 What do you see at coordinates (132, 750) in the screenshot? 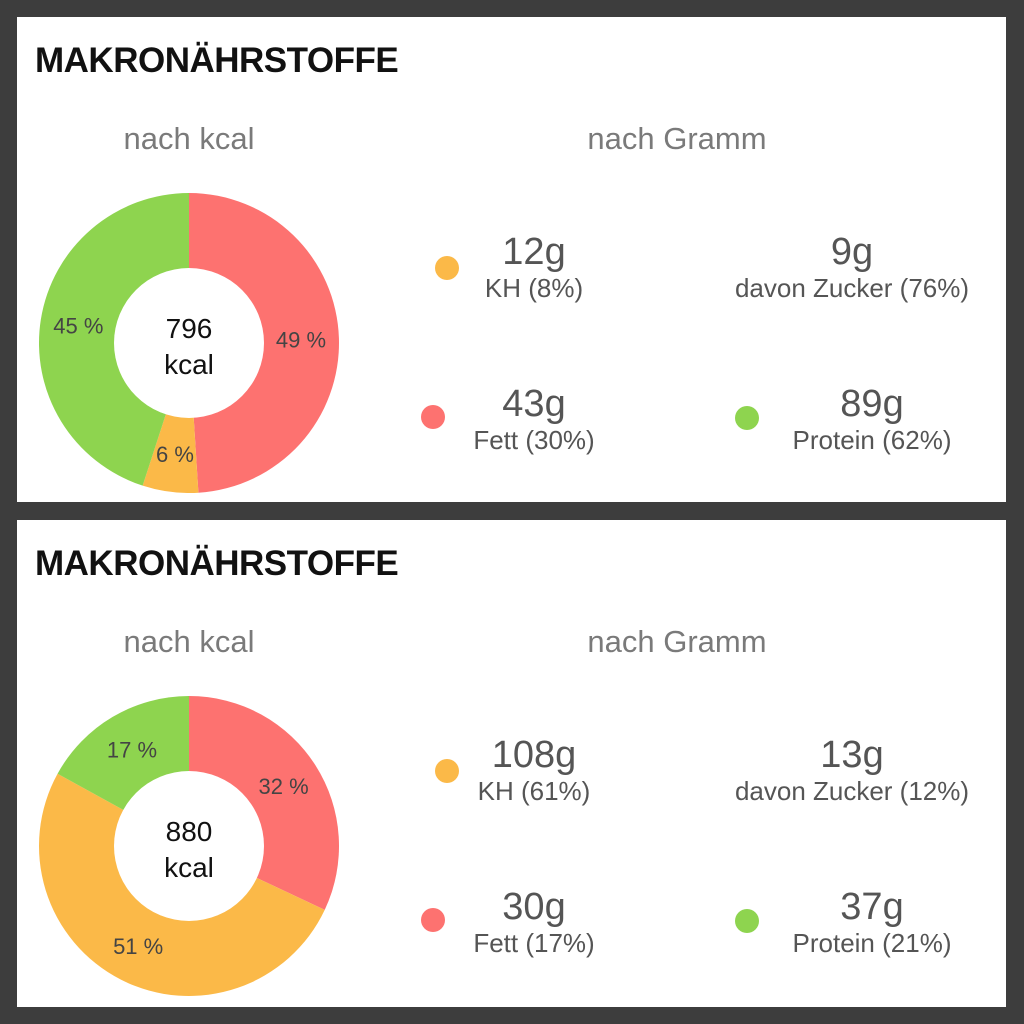
I see `protein-slice-label: 17 %` at bounding box center [132, 750].